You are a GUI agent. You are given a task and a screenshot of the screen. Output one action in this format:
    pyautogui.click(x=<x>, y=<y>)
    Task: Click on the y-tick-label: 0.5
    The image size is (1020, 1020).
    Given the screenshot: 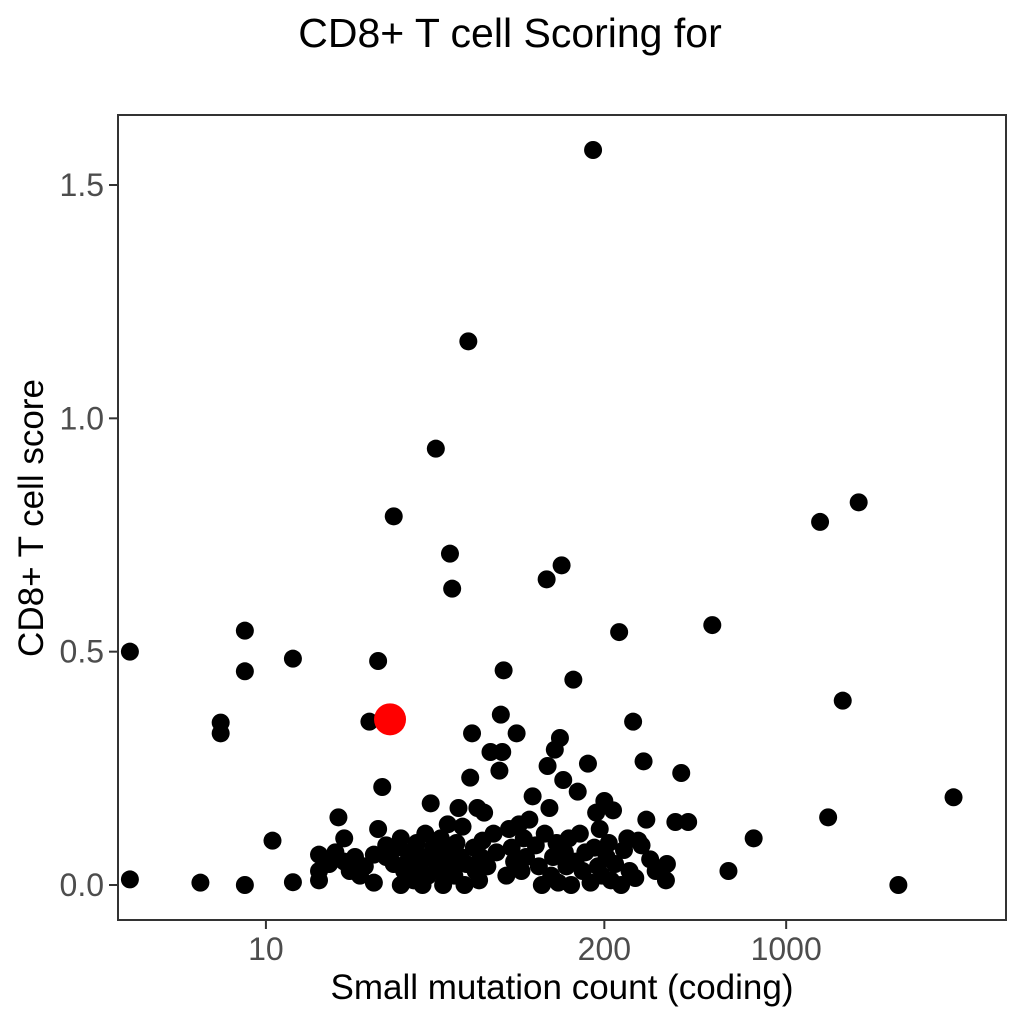 What is the action you would take?
    pyautogui.click(x=82, y=652)
    